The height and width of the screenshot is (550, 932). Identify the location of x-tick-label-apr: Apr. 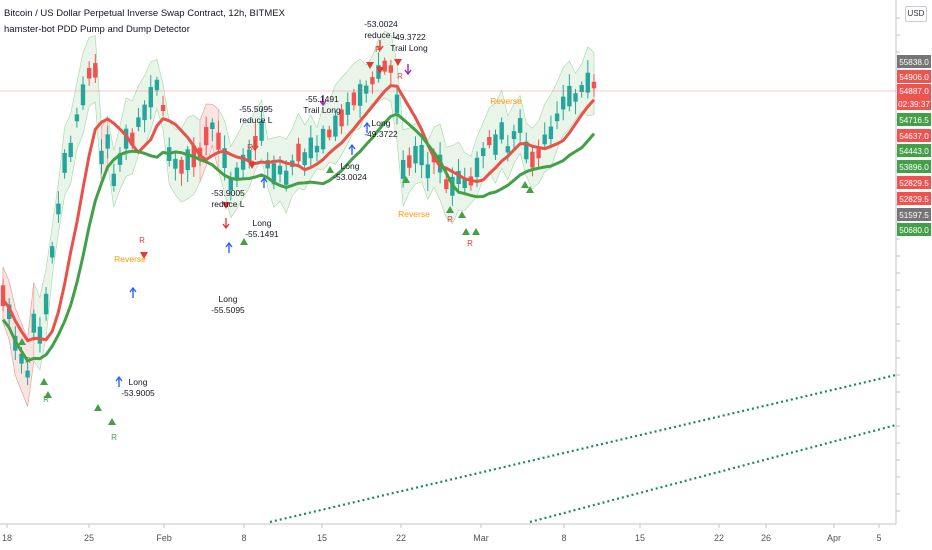
(834, 538).